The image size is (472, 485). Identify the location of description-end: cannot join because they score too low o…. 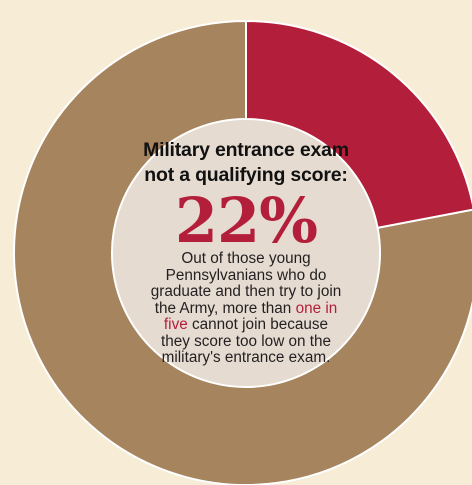
(246, 341).